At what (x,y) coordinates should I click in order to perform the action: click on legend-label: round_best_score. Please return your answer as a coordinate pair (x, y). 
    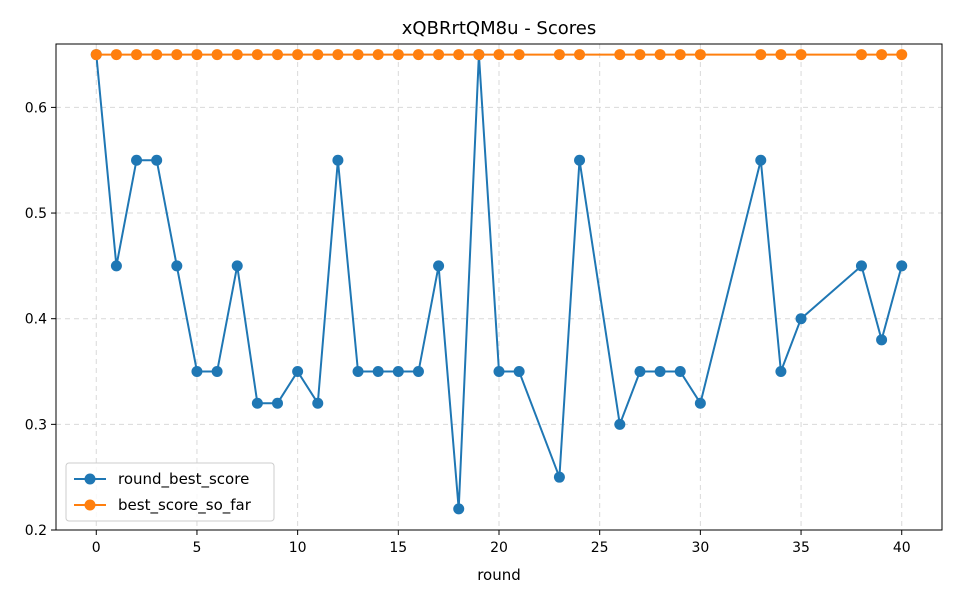
    Looking at the image, I should click on (183, 479).